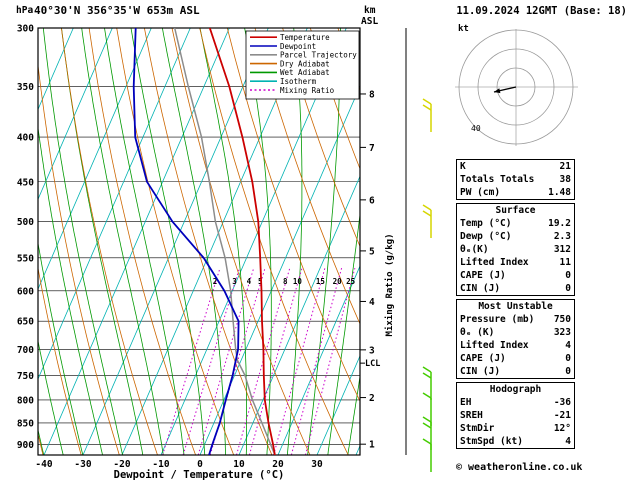  I want to click on table-row: StmSpd (kt) 4, so click(515, 441).